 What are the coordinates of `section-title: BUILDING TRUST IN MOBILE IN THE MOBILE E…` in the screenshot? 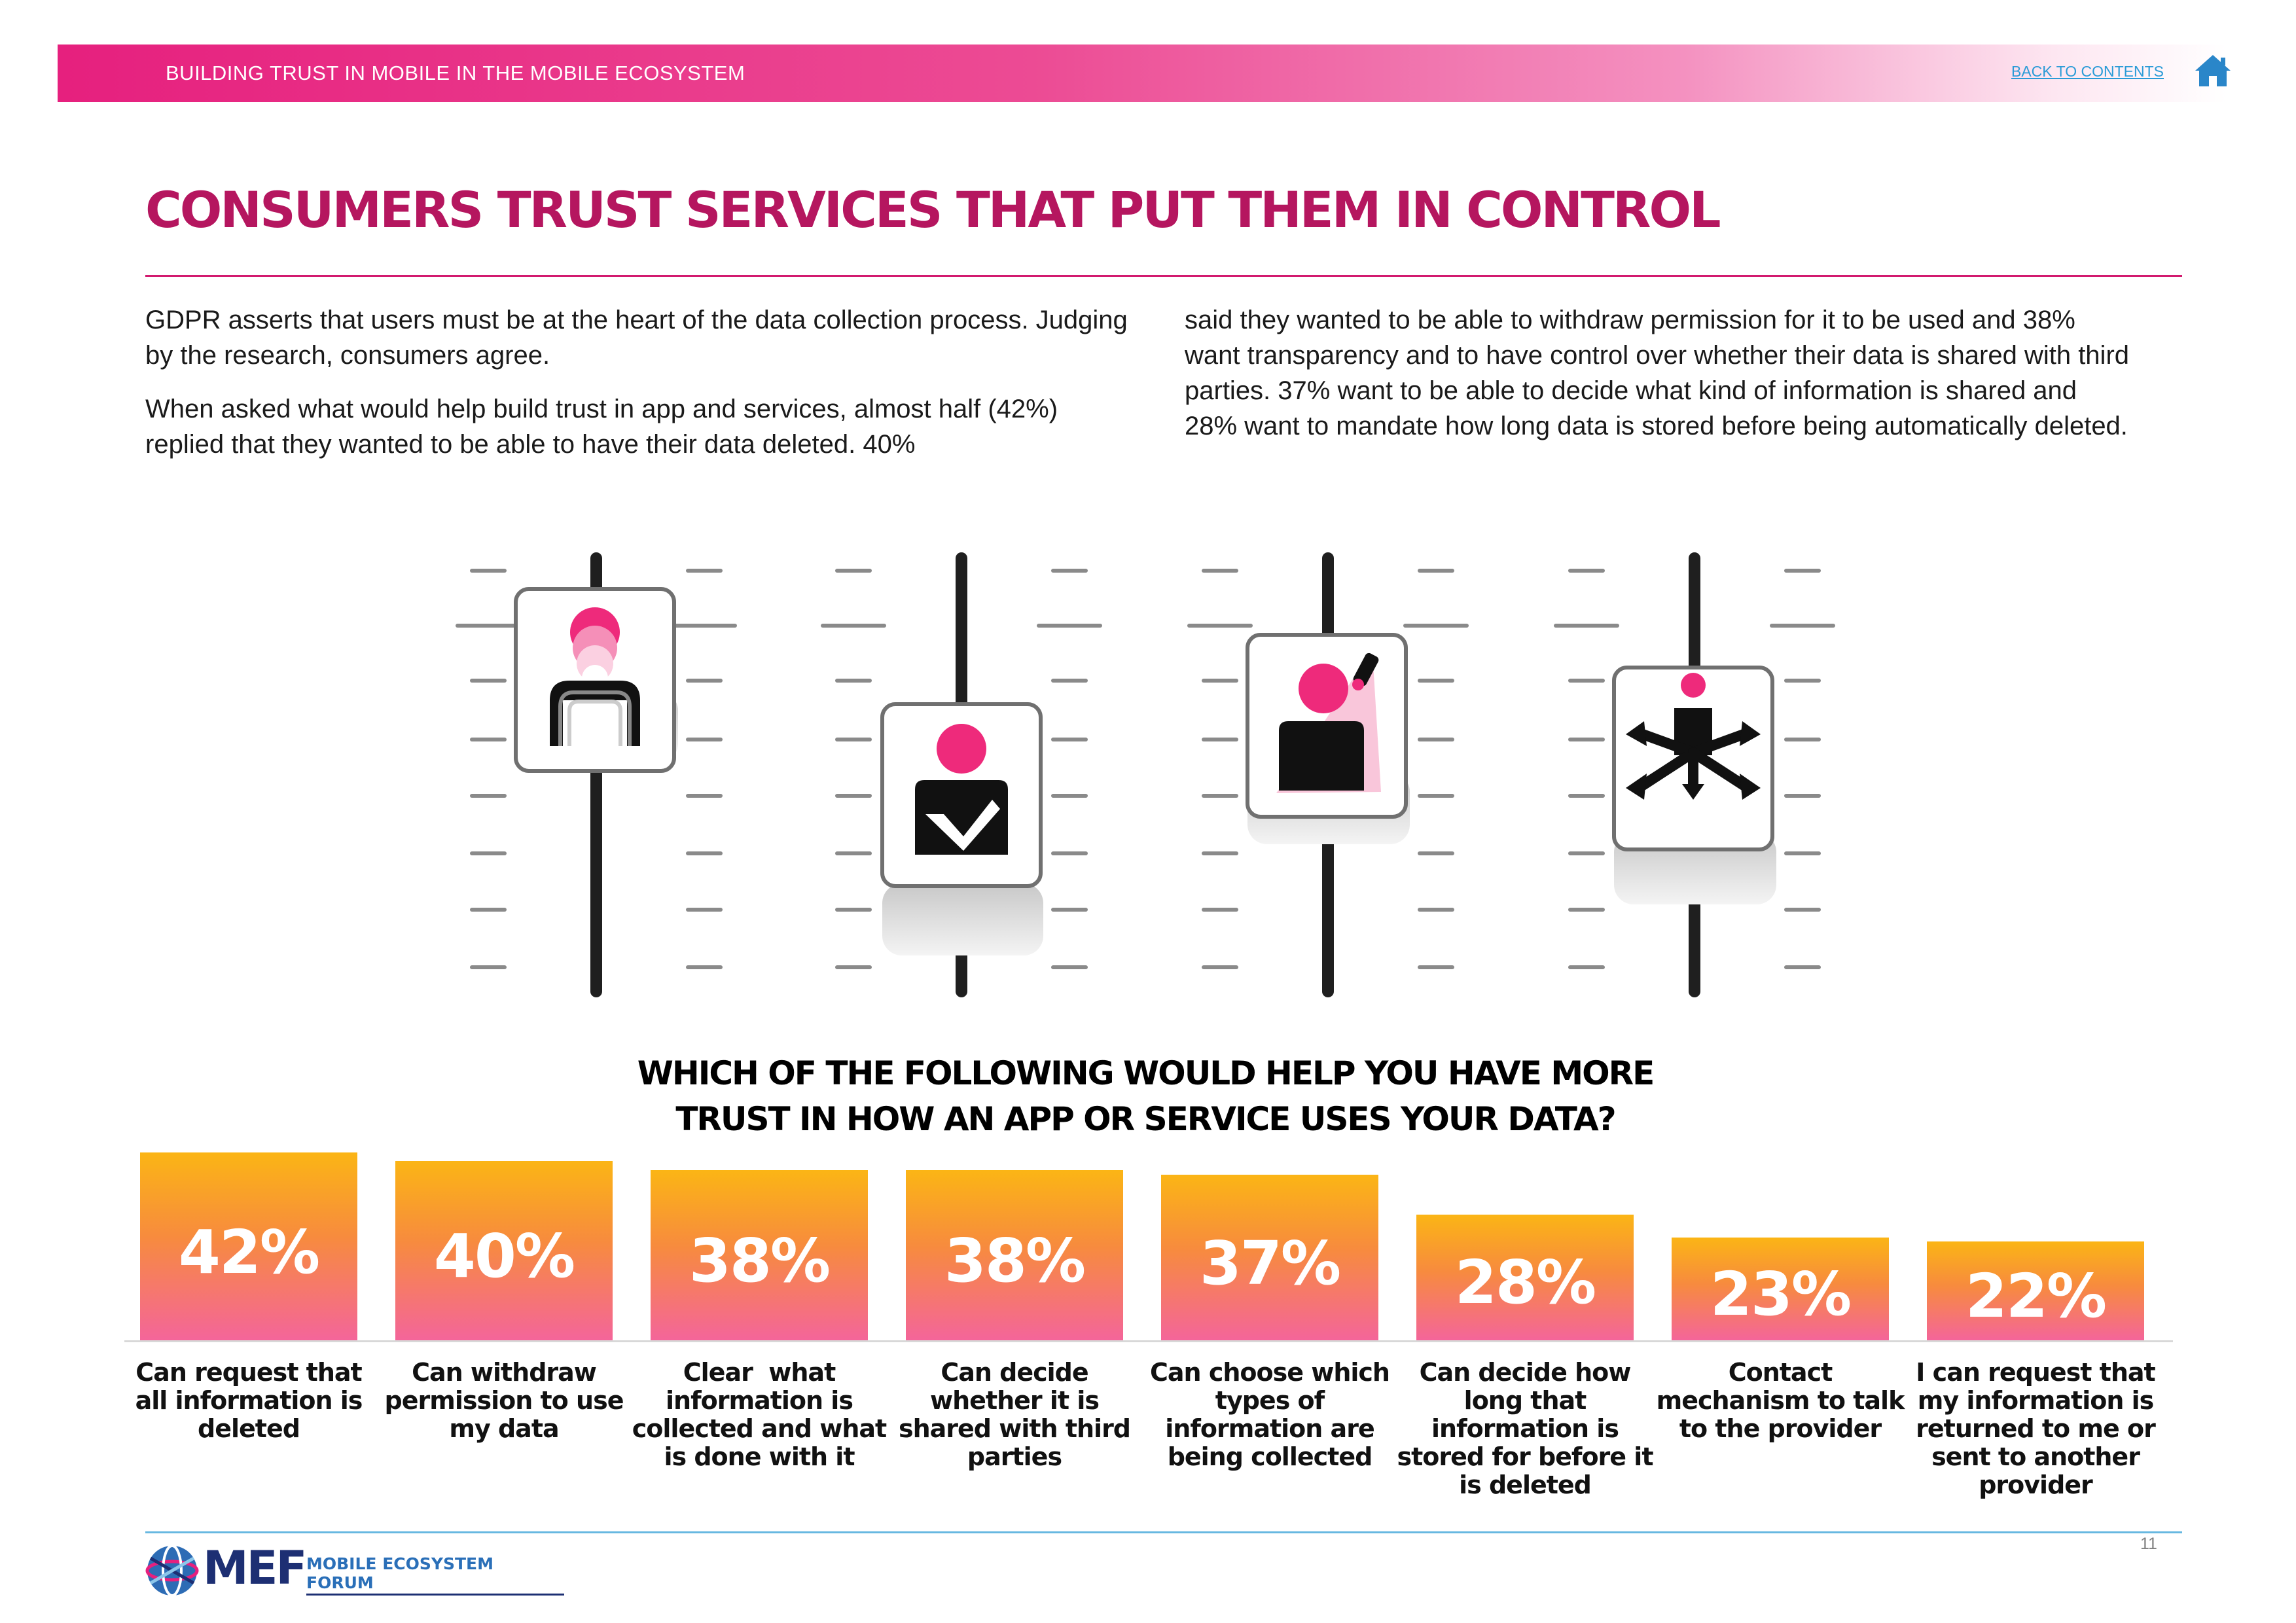 It's located at (455, 73).